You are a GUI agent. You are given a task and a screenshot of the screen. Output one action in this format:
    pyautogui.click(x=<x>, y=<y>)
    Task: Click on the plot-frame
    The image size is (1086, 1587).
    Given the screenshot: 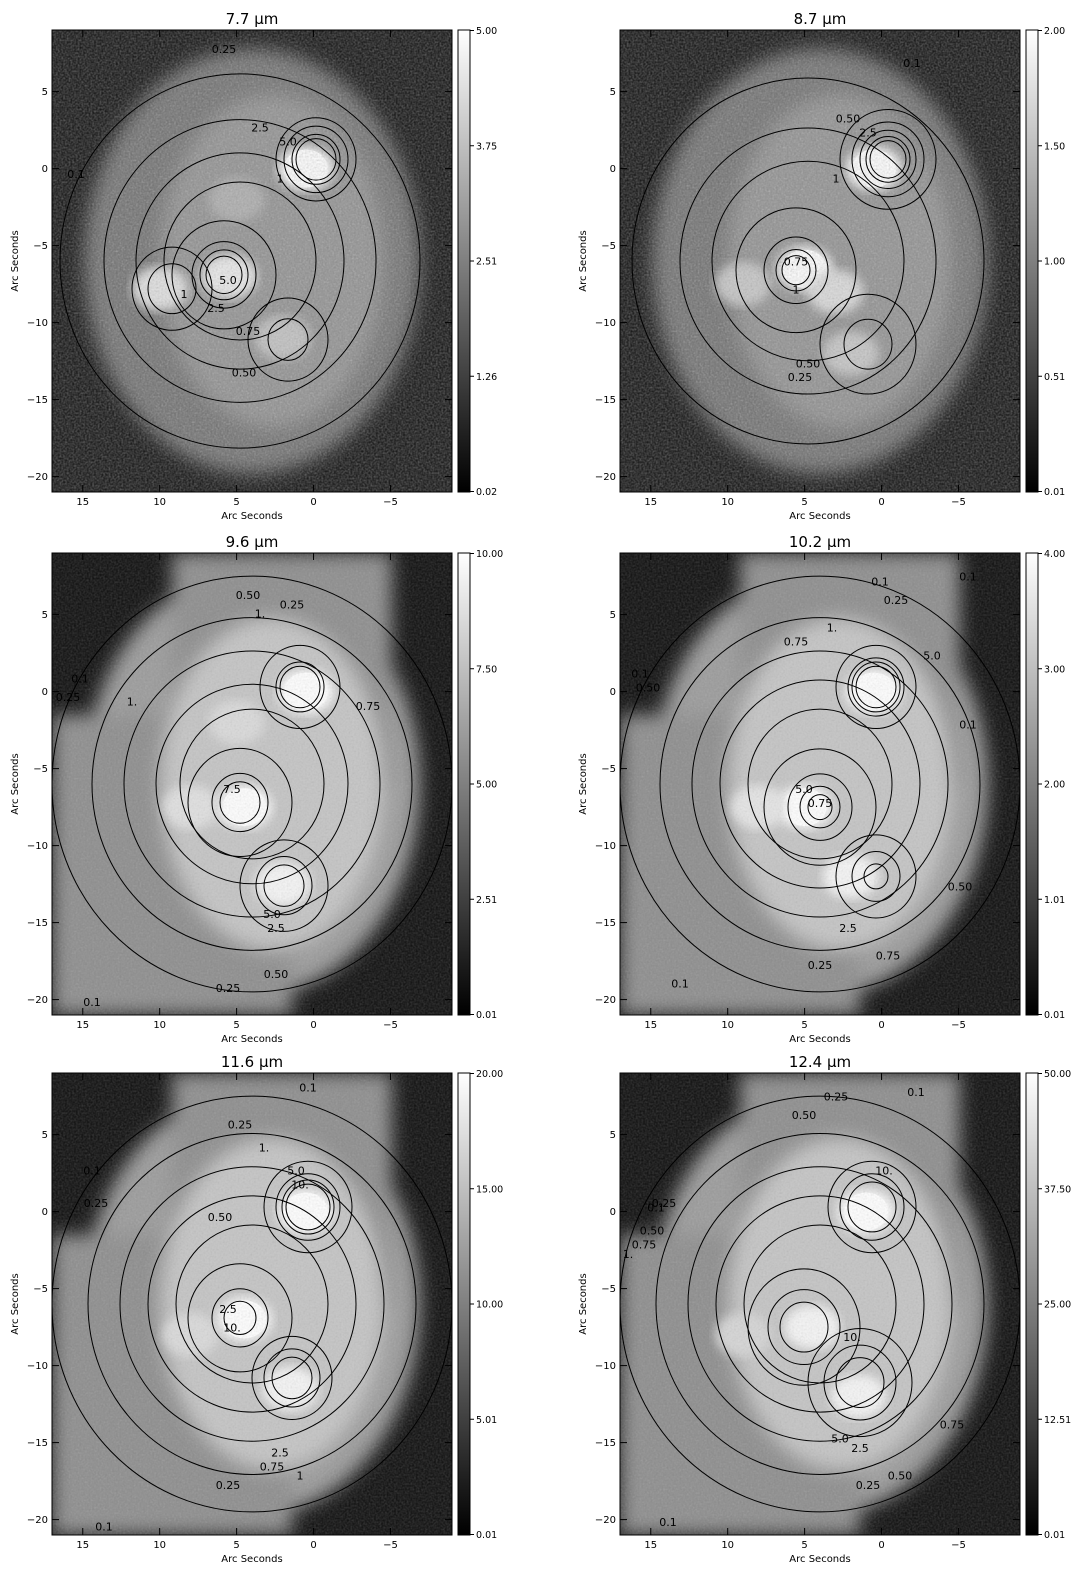 What is the action you would take?
    pyautogui.click(x=252, y=784)
    